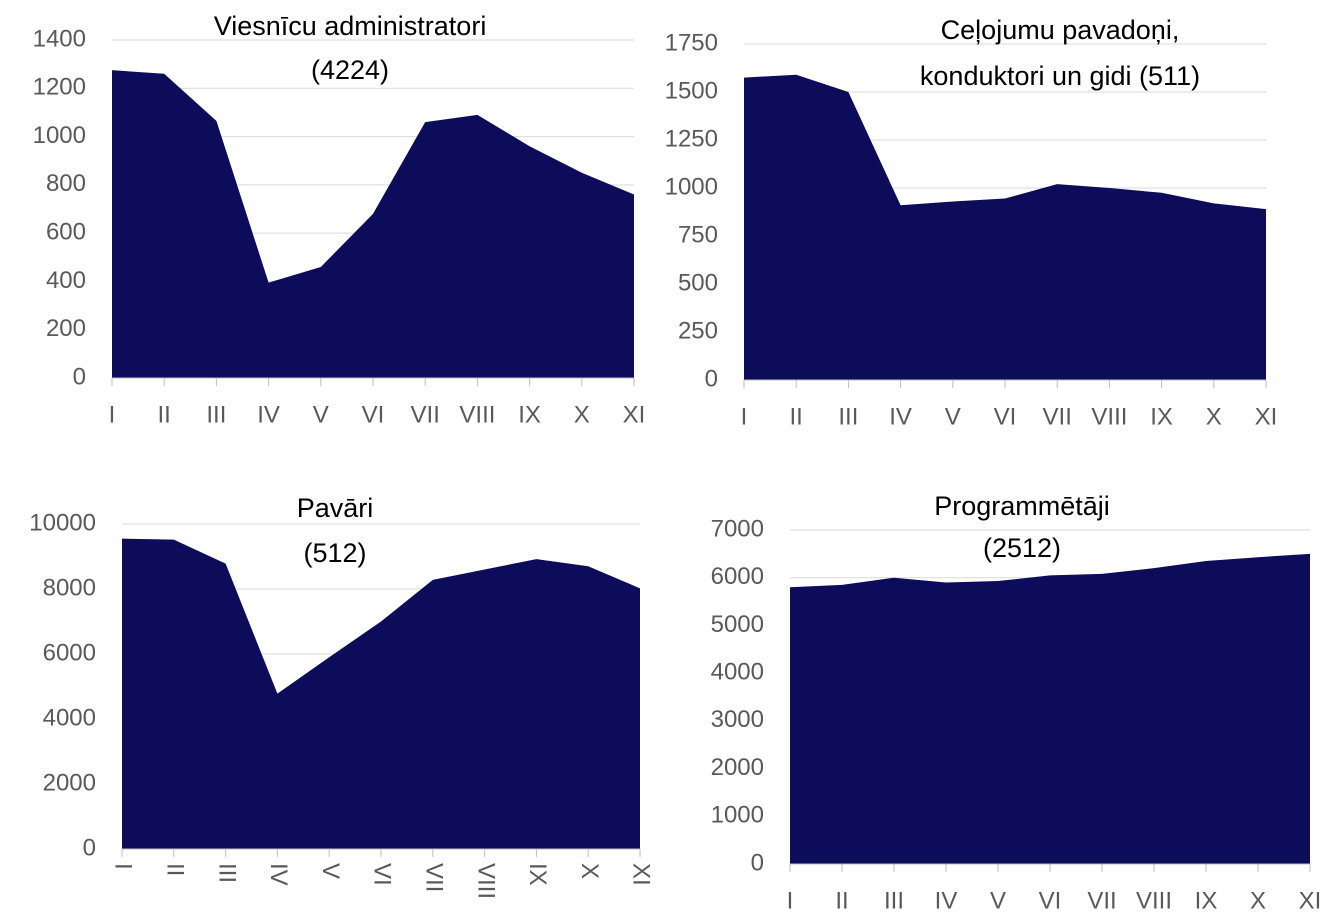  Describe the element at coordinates (335, 508) in the screenshot. I see `chart-title: Pavāri` at that location.